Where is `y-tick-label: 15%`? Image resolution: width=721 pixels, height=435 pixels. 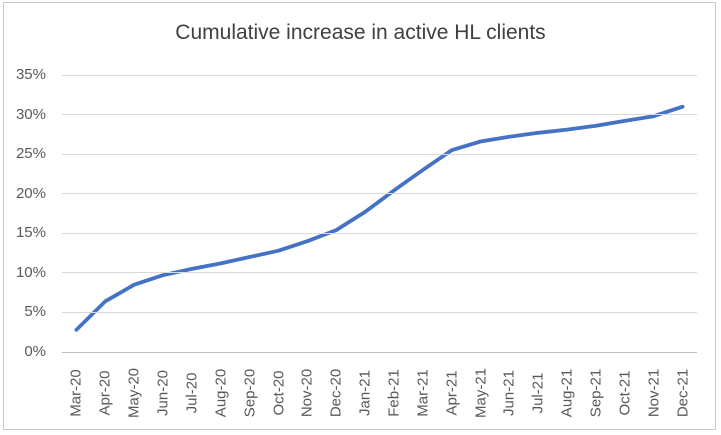 y-tick-label: 15% is located at coordinates (30, 233).